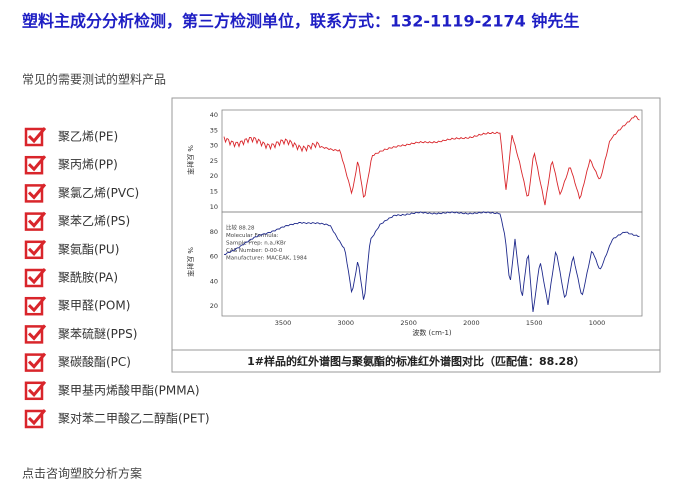 This screenshot has width=698, height=490. Describe the element at coordinates (94, 79) in the screenshot. I see `section-title: 常见的需要测试的塑料产品` at that location.